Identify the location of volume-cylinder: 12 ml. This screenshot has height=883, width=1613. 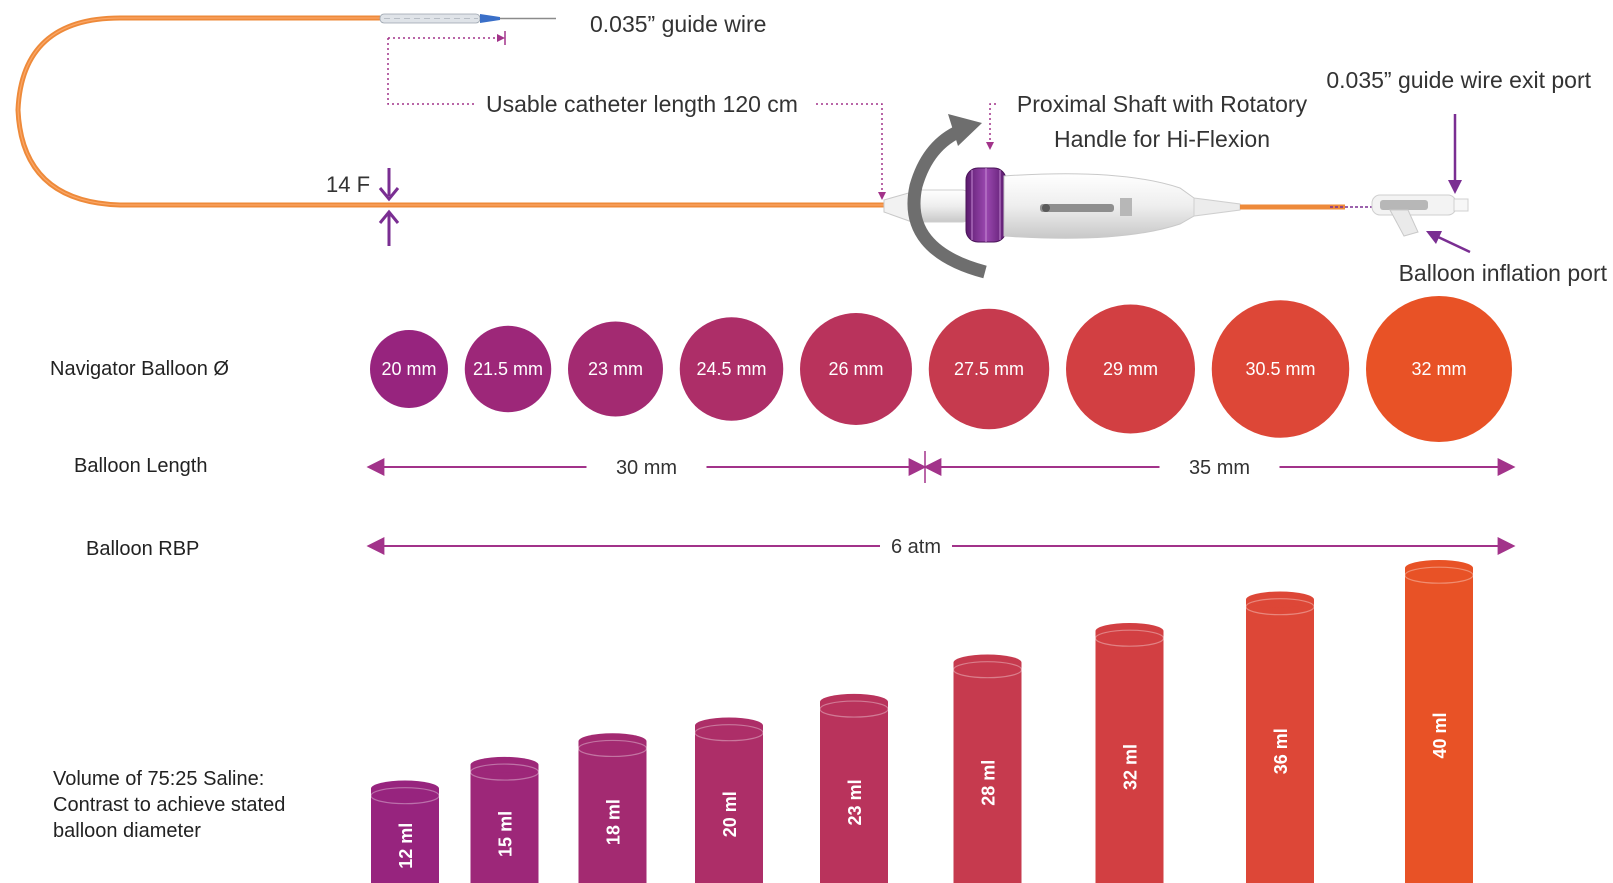
(405, 831).